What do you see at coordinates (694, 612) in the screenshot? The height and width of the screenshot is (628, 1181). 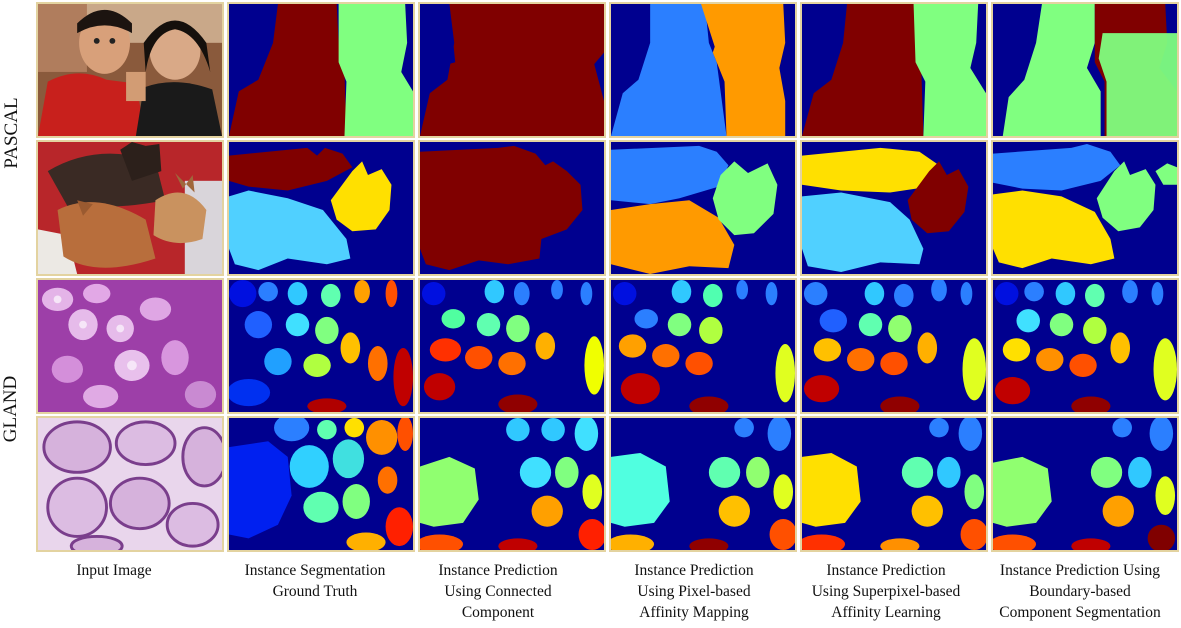 I see `column-label-line: Affinity Mapping` at bounding box center [694, 612].